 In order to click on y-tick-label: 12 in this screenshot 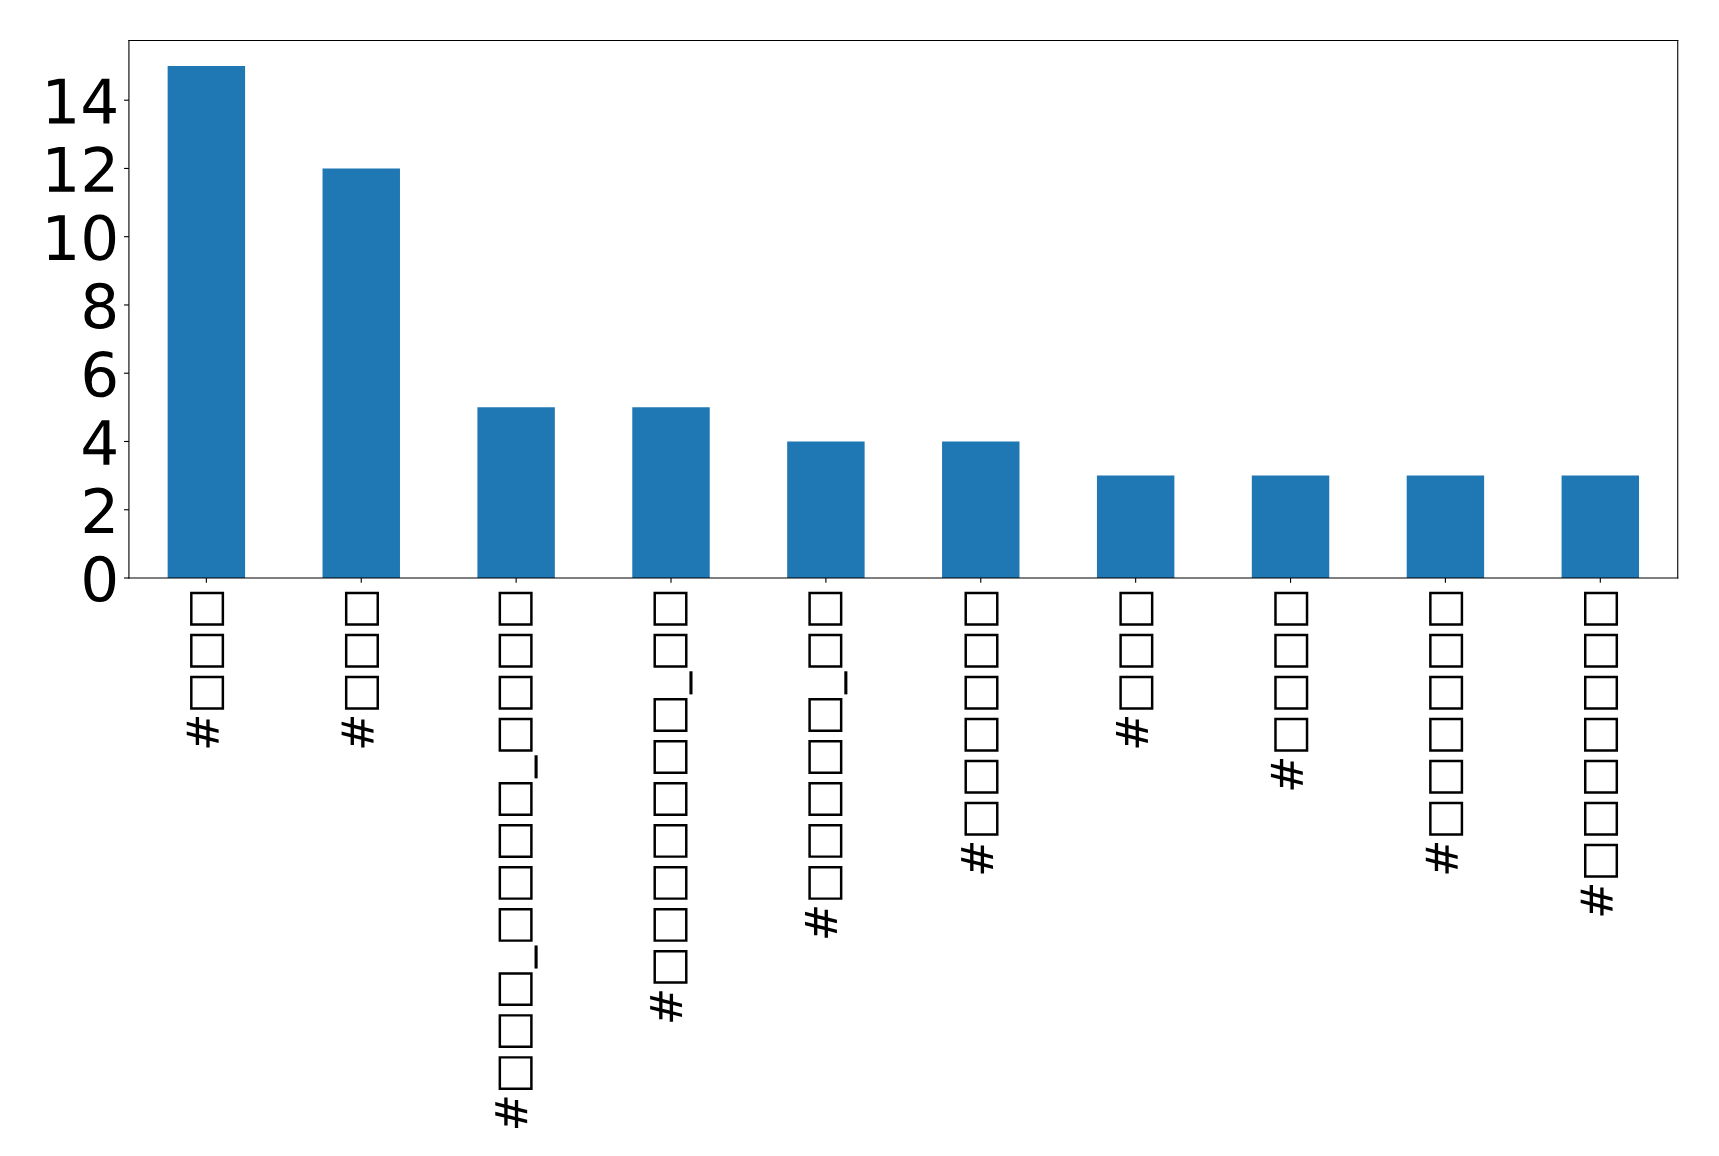, I will do `click(81, 169)`.